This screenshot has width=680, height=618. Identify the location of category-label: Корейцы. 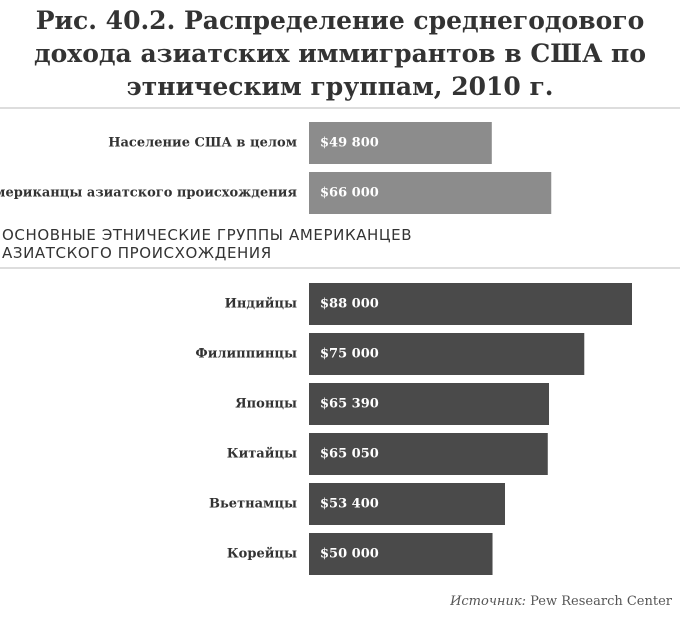
(262, 554).